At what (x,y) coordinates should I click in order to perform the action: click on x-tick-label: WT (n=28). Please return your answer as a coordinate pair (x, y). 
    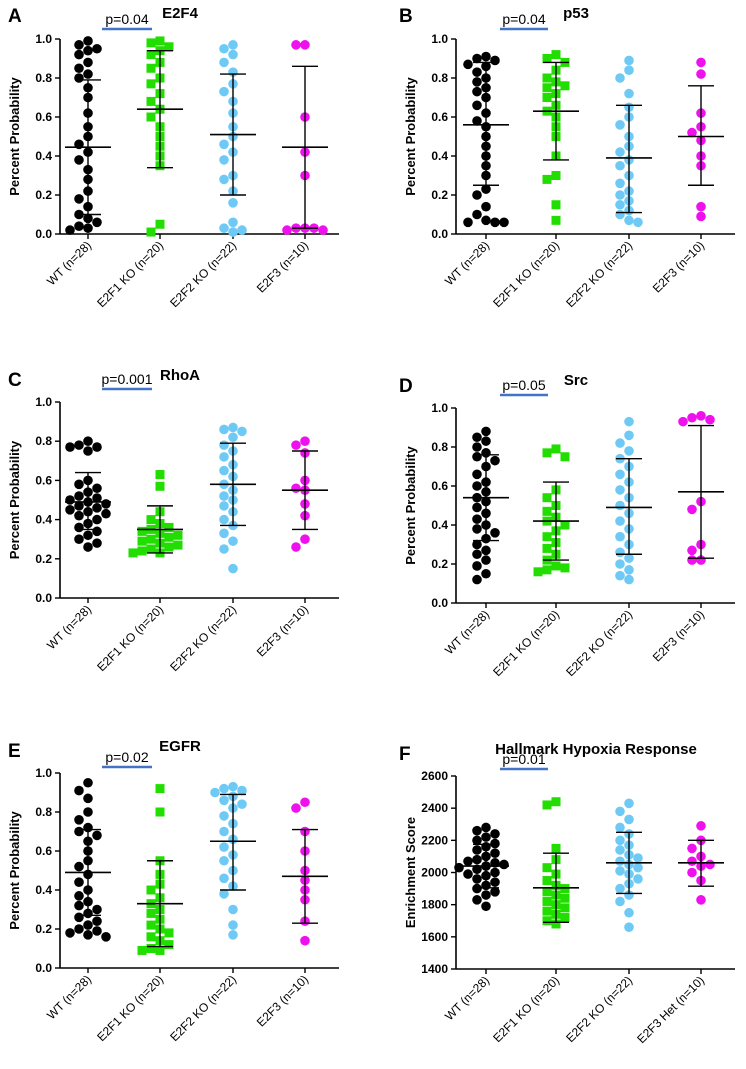
    Looking at the image, I should click on (69, 627).